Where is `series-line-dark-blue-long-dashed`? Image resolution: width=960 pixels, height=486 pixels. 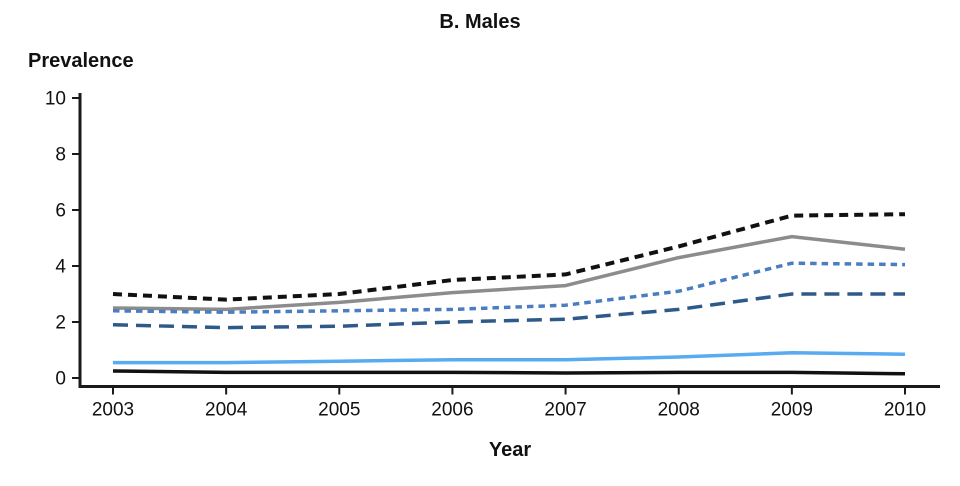
series-line-dark-blue-long-dashed is located at coordinates (508, 311).